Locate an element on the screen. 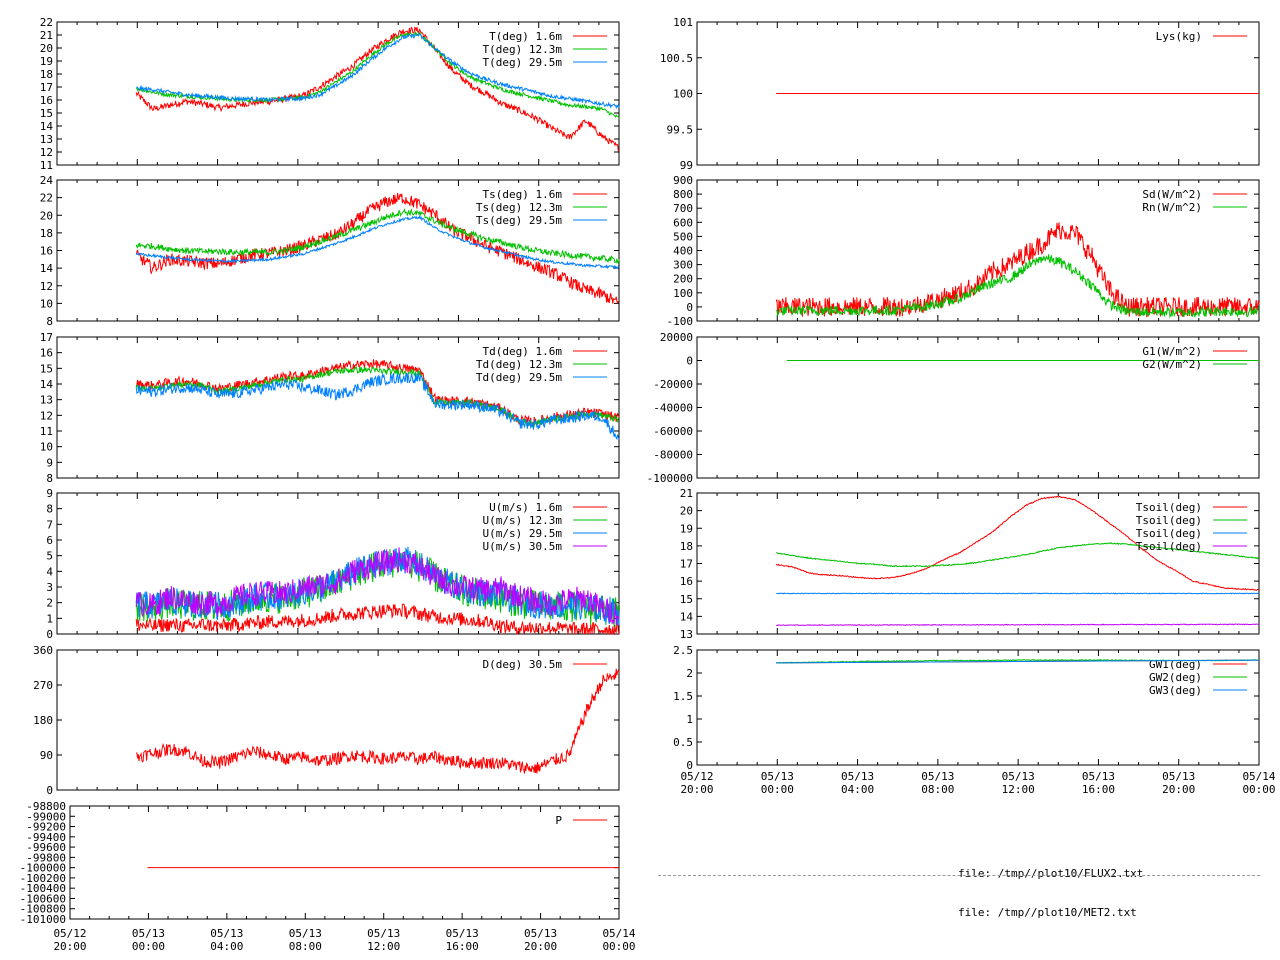 Image resolution: width=1280 pixels, height=960 pixels. legend-label: Td(deg) 12.3m is located at coordinates (519, 364).